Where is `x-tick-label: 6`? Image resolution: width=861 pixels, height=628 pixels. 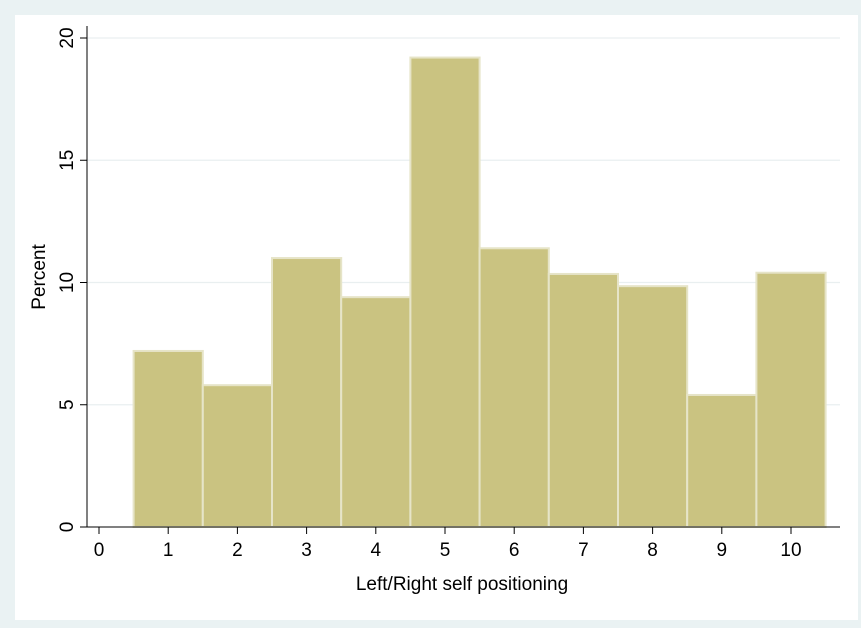
x-tick-label: 6 is located at coordinates (514, 550).